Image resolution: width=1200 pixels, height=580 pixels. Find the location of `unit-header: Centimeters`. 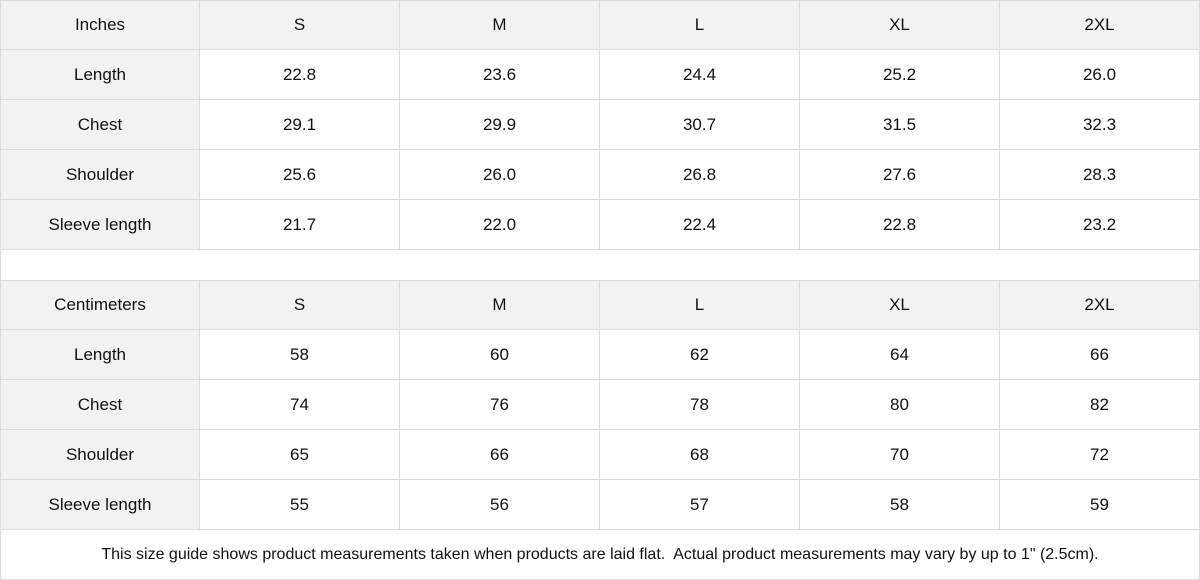

unit-header: Centimeters is located at coordinates (100, 305).